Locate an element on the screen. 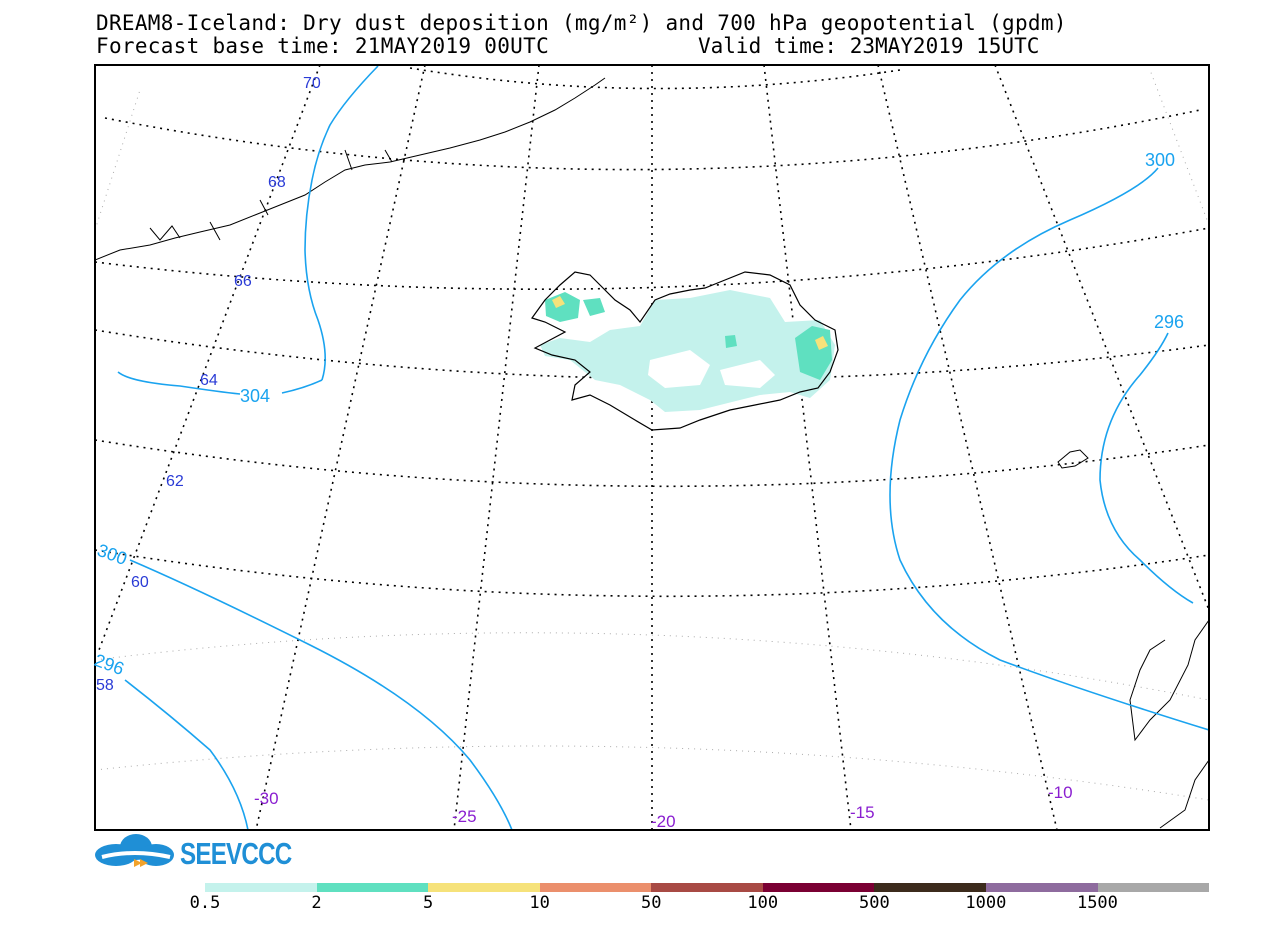 The image size is (1271, 925). faroe-islands is located at coordinates (1073, 459).